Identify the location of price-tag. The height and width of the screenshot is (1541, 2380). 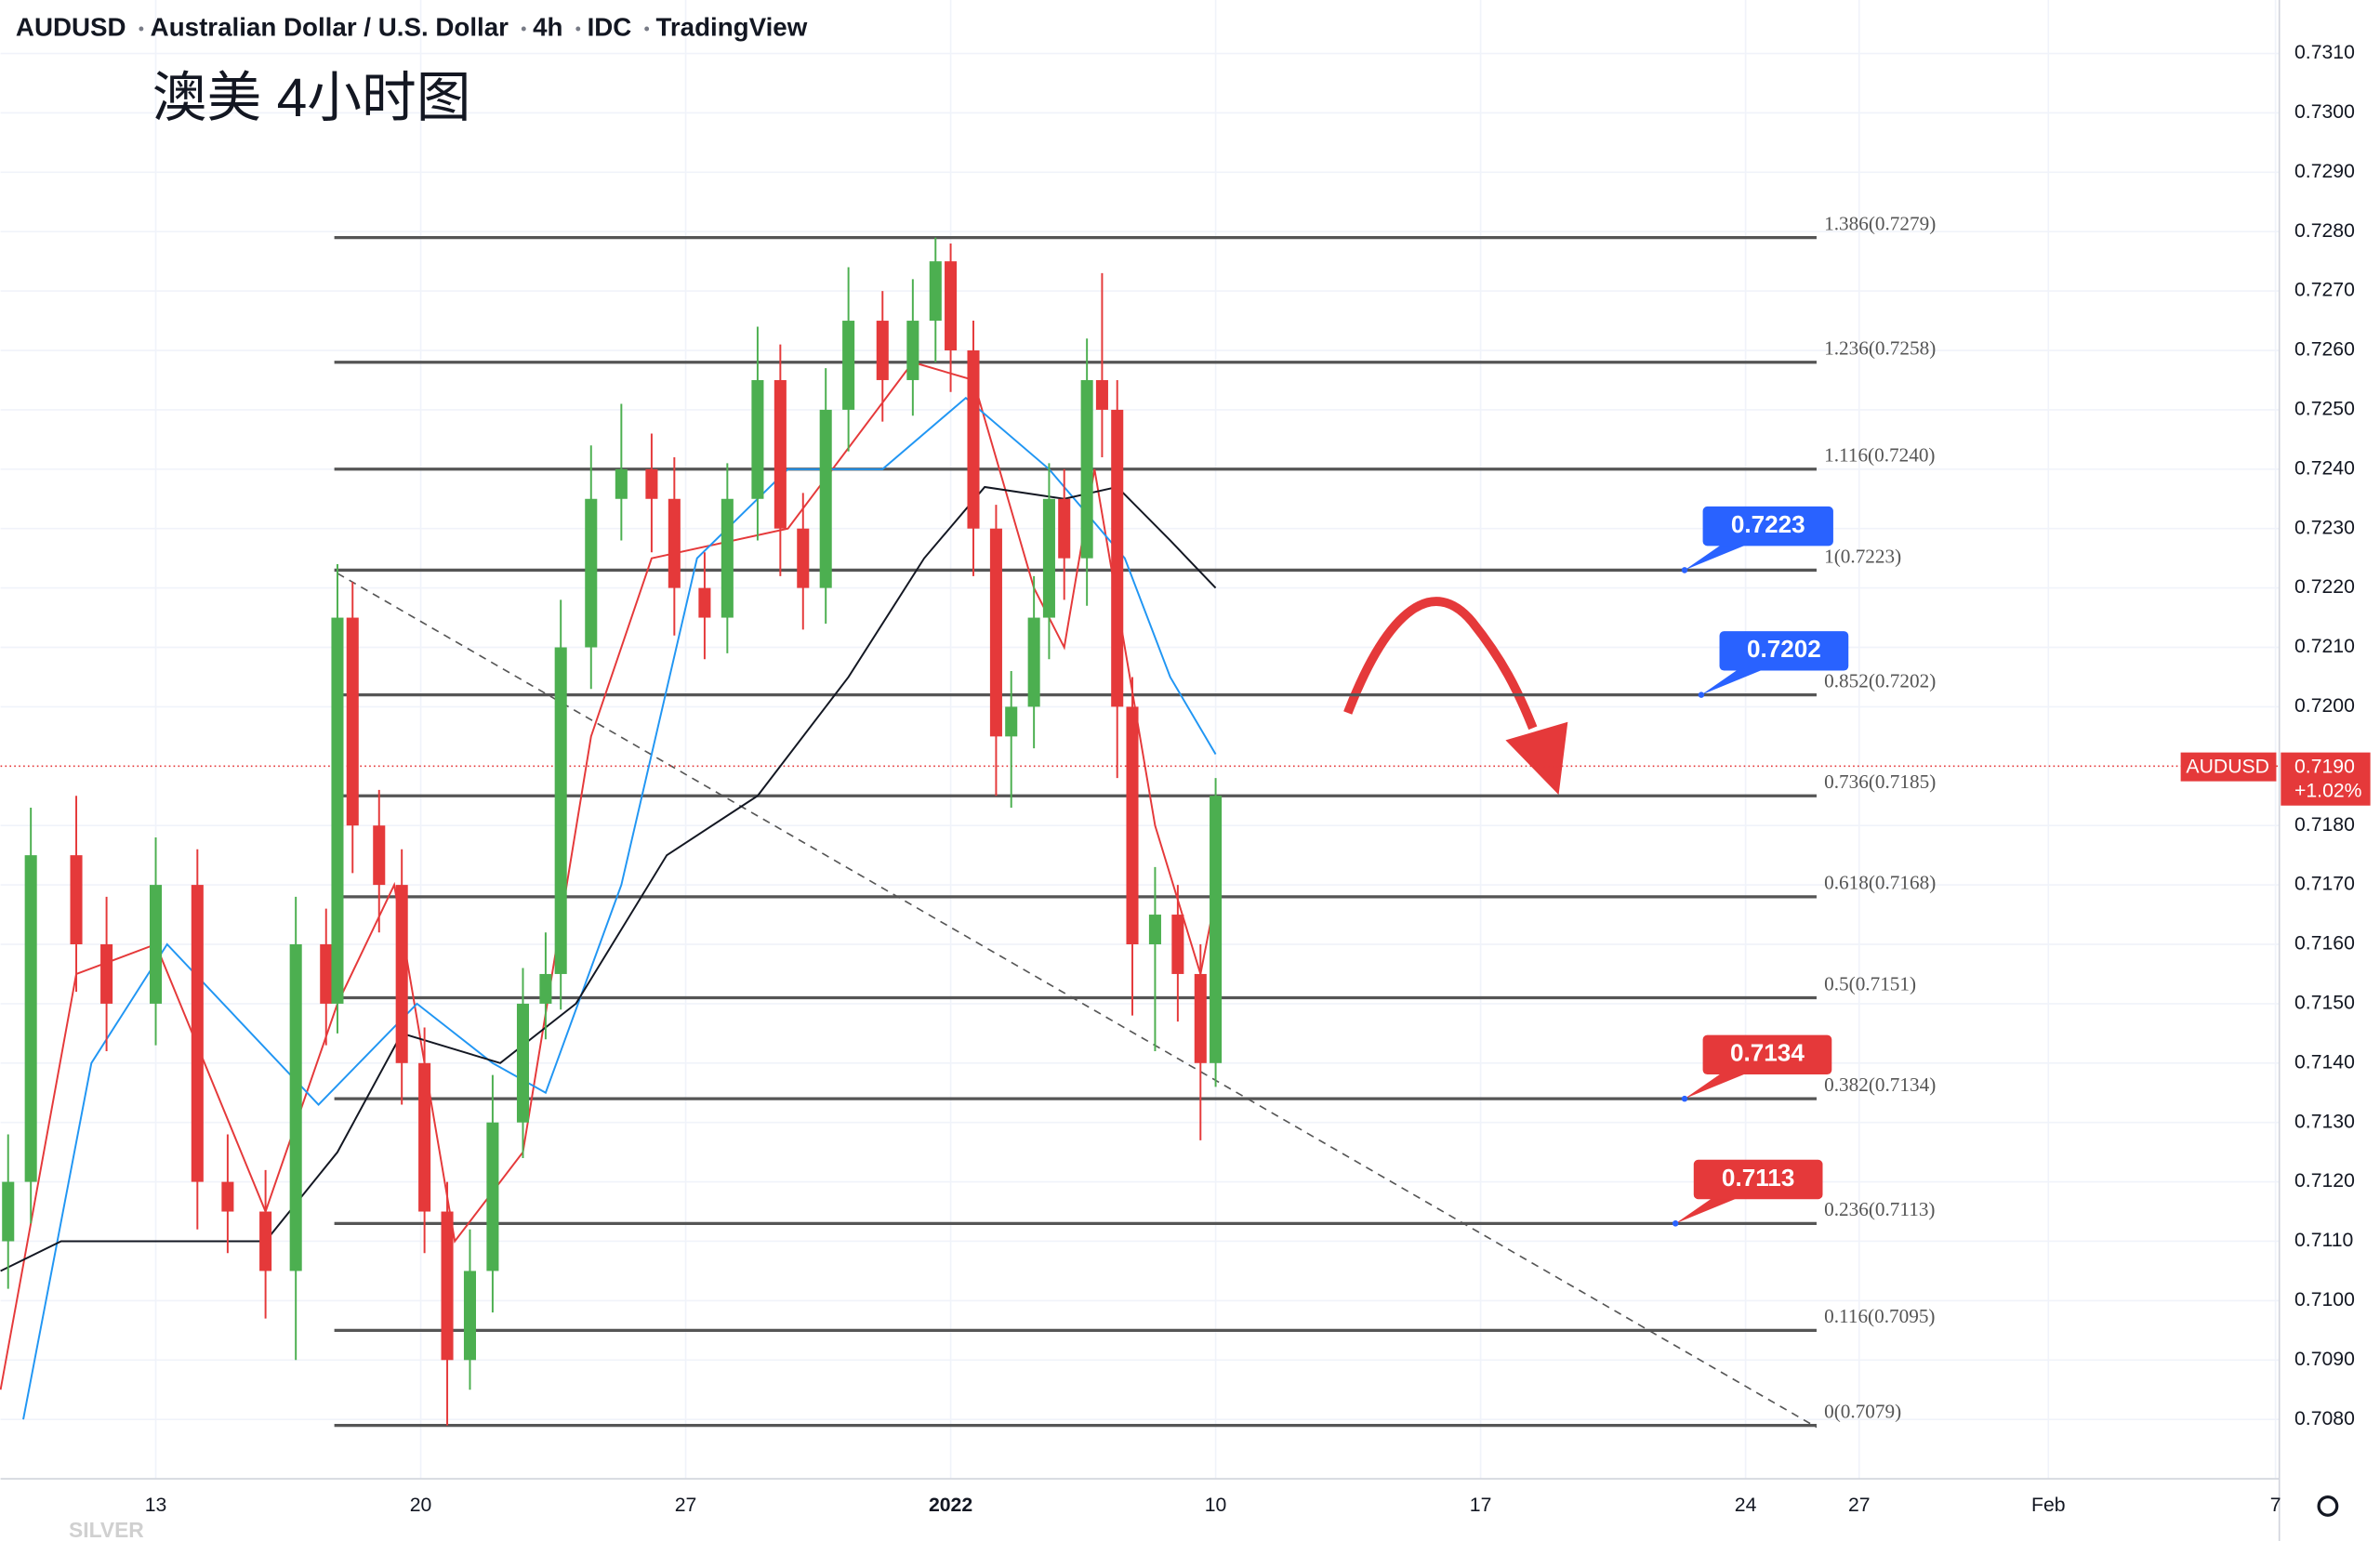
(2326, 779).